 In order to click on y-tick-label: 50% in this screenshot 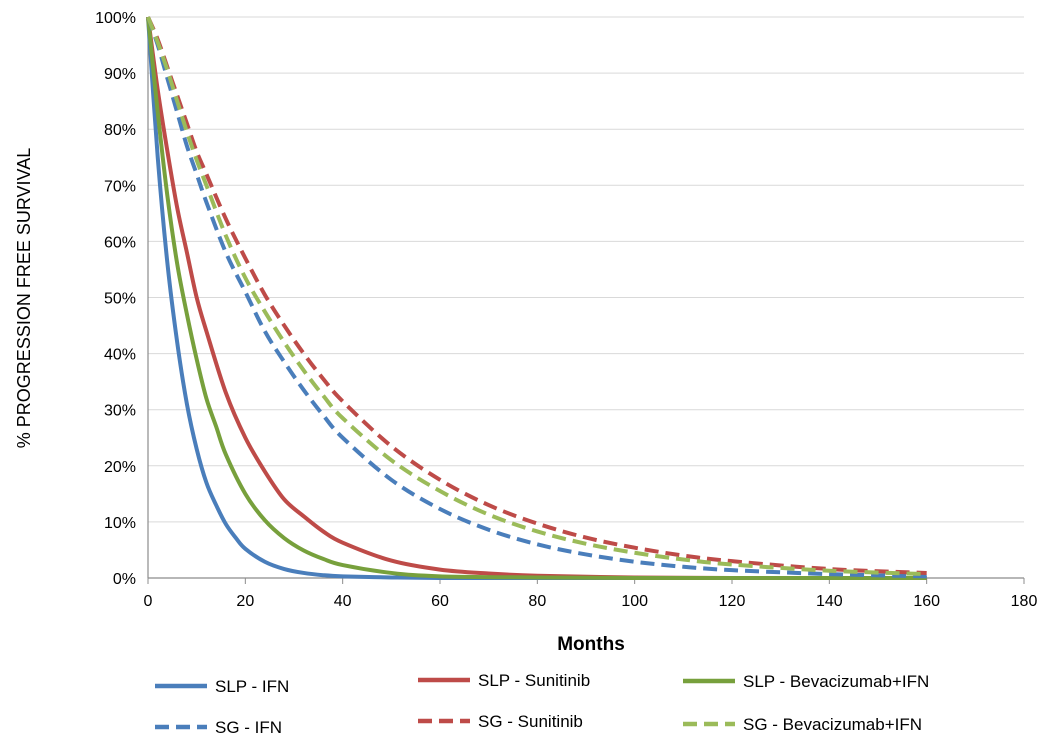, I will do `click(120, 299)`.